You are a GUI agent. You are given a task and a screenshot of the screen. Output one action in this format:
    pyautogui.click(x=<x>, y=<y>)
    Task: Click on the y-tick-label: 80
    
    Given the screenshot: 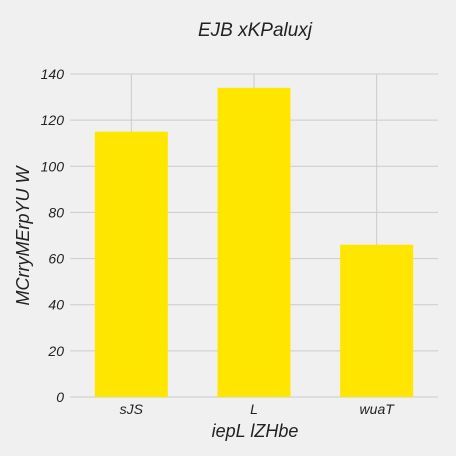 What is the action you would take?
    pyautogui.click(x=56, y=212)
    